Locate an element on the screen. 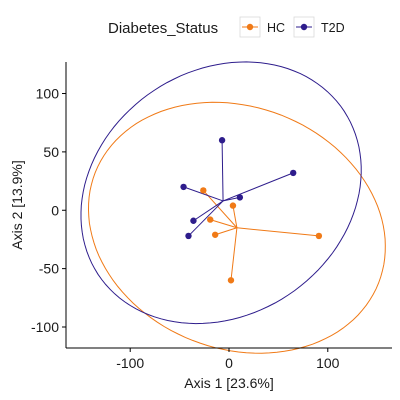  legend-item-t2d: T2D is located at coordinates (319, 27).